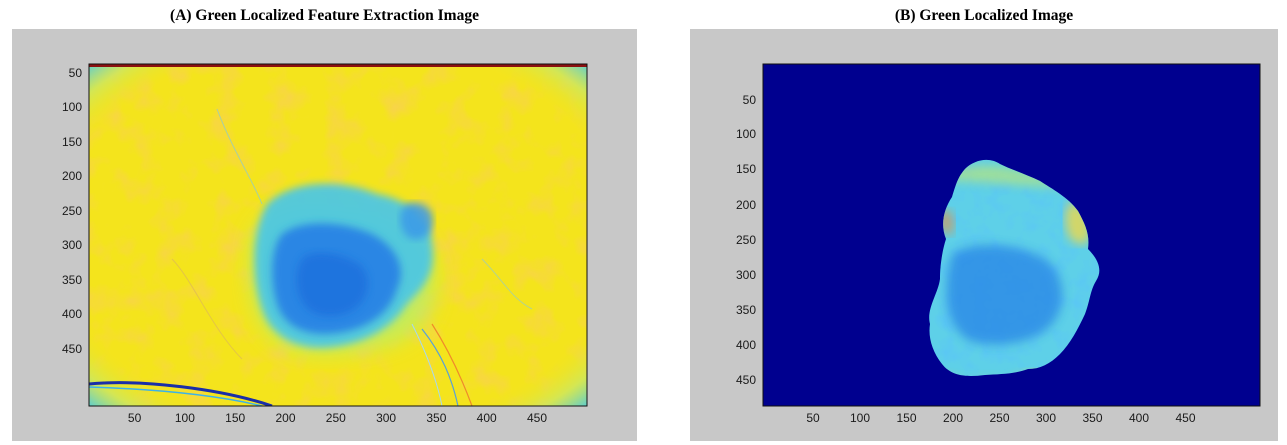 This screenshot has width=1287, height=445. I want to click on panel-b-y-axis: 50 100 150 200 250 300 350 400 450, so click(746, 240).